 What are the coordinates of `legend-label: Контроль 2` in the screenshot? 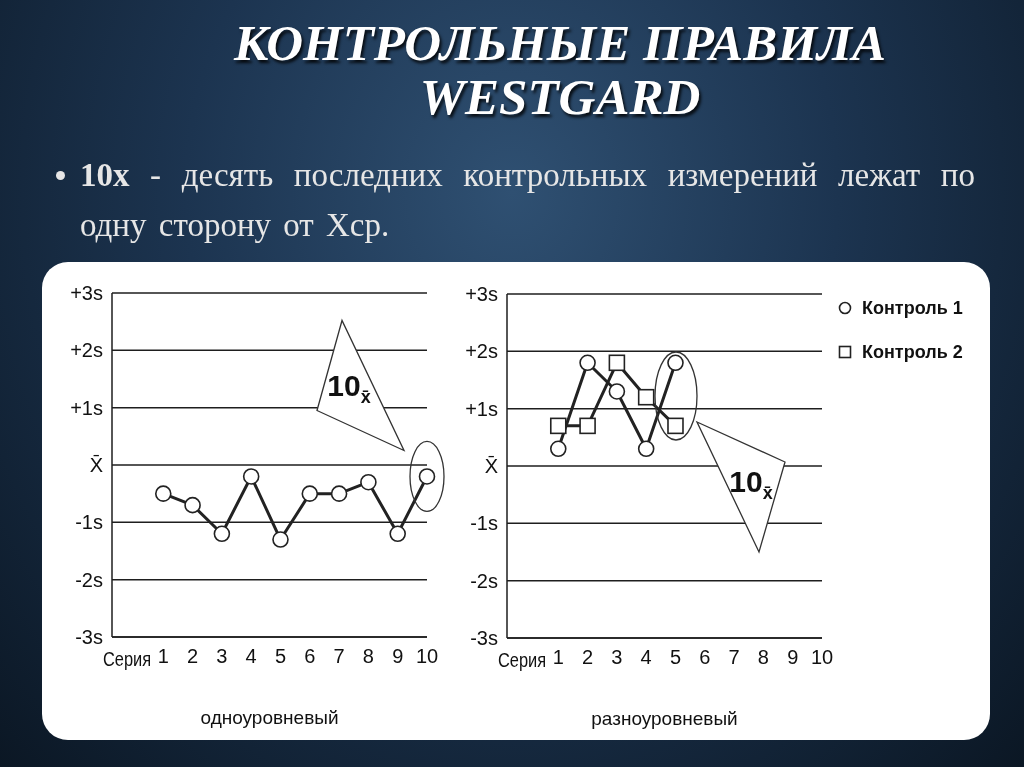 It's located at (912, 352).